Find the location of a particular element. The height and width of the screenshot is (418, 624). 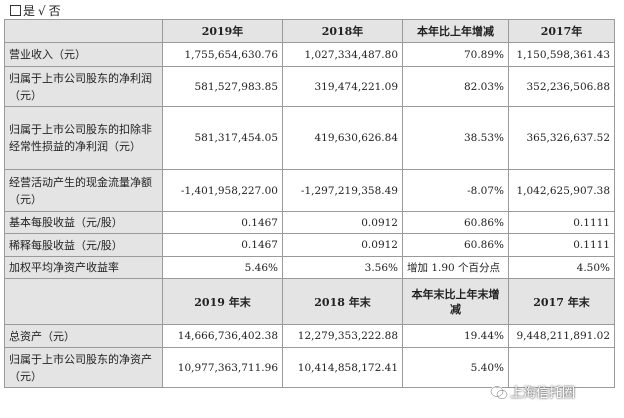

header-change-end: 本年末比上年末增减 is located at coordinates (455, 301).